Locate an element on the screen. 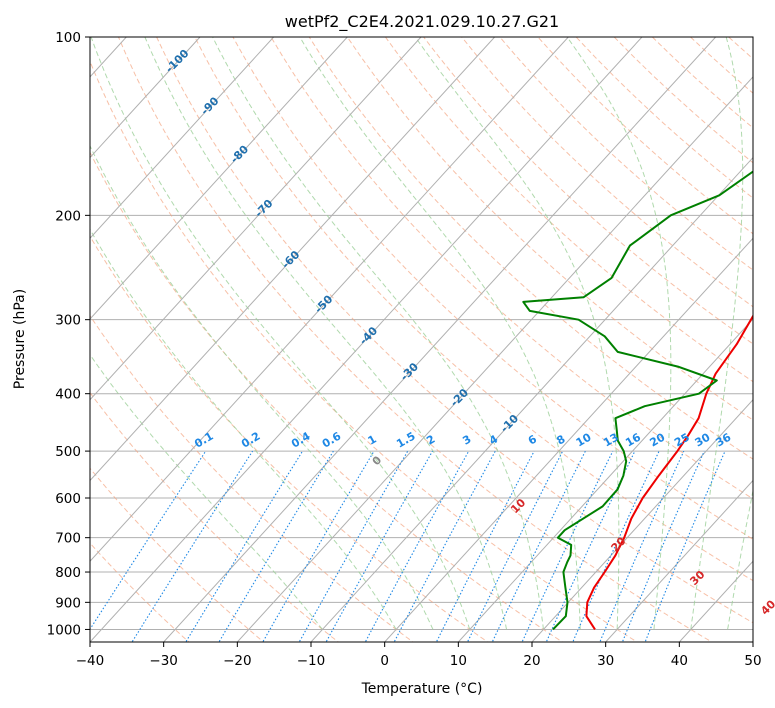  x-tick-label: 0 is located at coordinates (384, 661).